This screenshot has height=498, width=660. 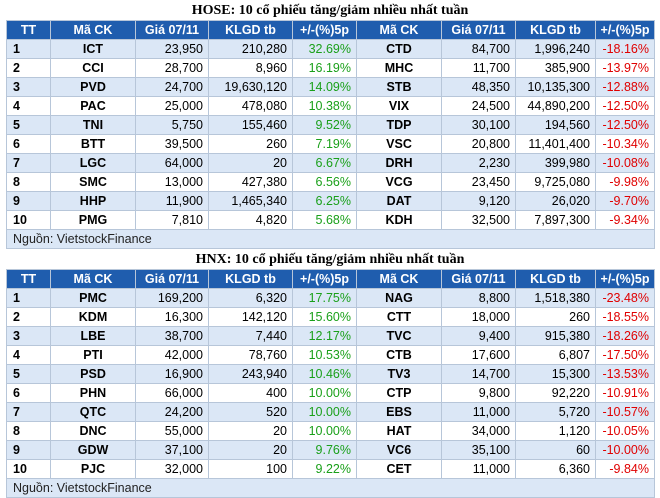 I want to click on rank-cell: 4, so click(x=28, y=106).